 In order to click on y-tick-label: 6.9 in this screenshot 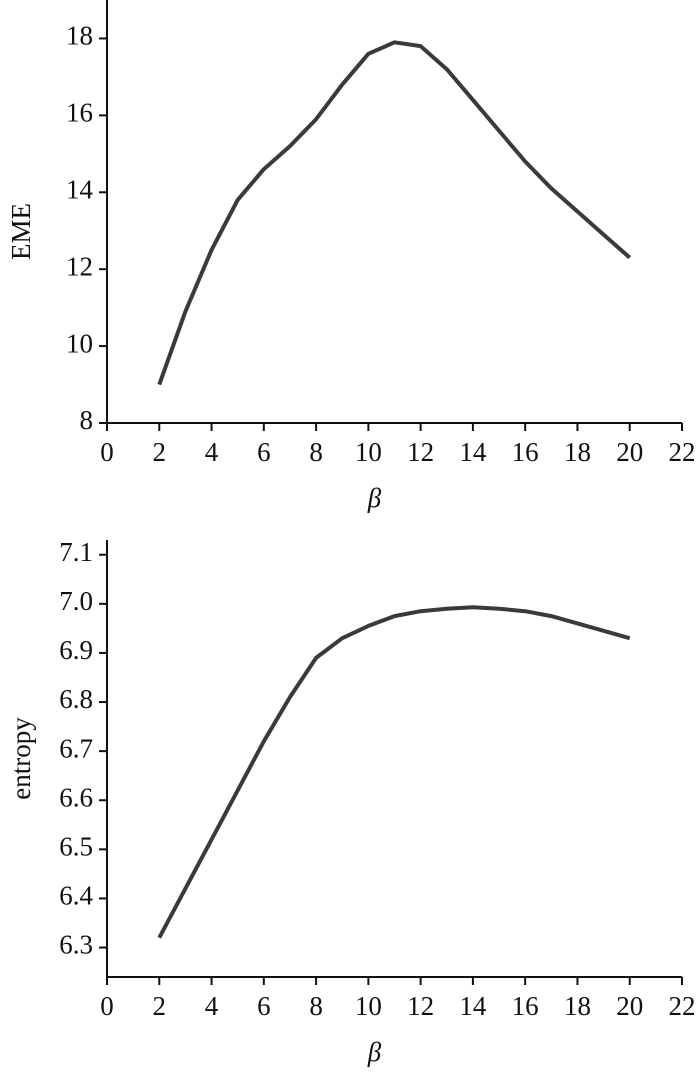, I will do `click(76, 650)`.